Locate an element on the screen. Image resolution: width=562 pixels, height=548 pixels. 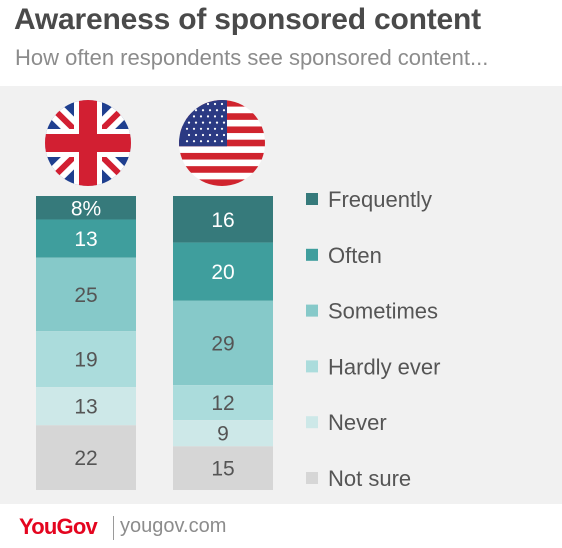
bar-uk-sometimes is located at coordinates (86, 294).